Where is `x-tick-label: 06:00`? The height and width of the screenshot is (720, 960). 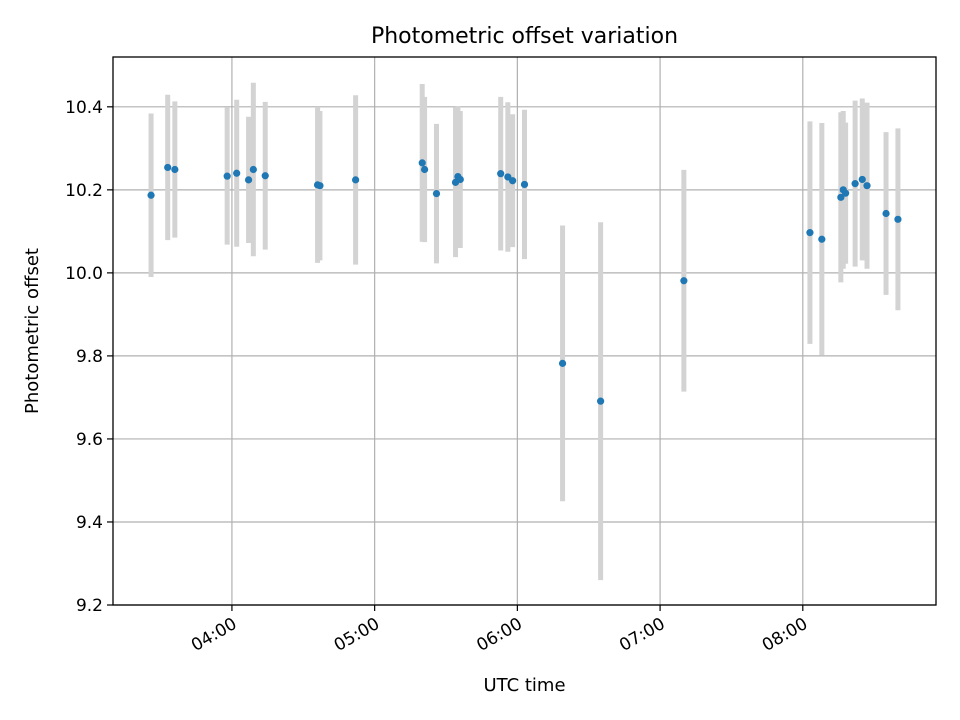
x-tick-label: 06:00 is located at coordinates (499, 635).